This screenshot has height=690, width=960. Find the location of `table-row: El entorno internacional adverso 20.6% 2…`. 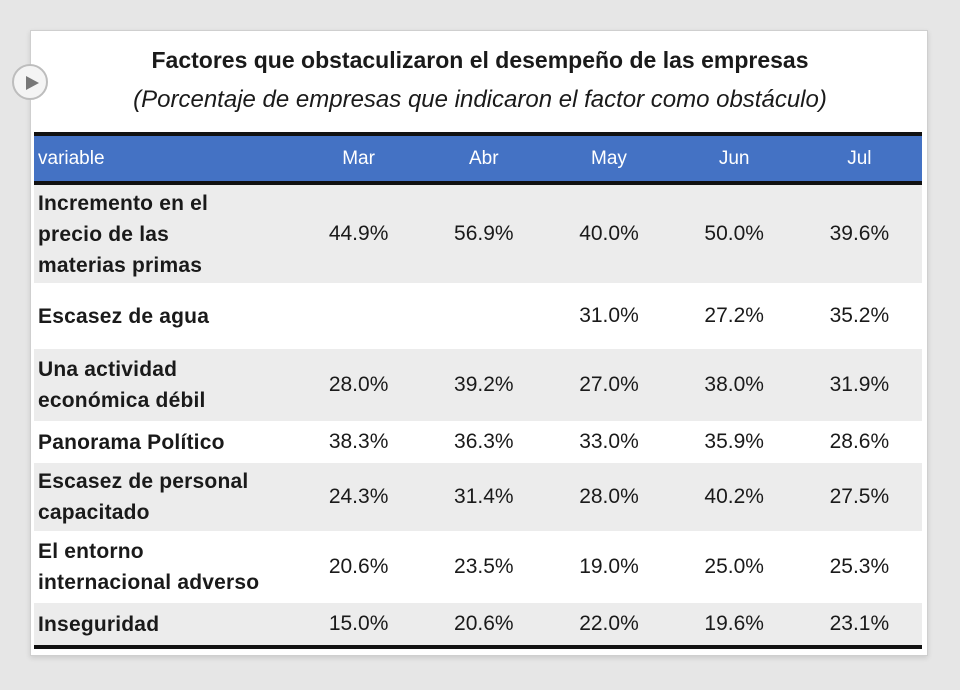

table-row: El entorno internacional adverso 20.6% 2… is located at coordinates (478, 567).